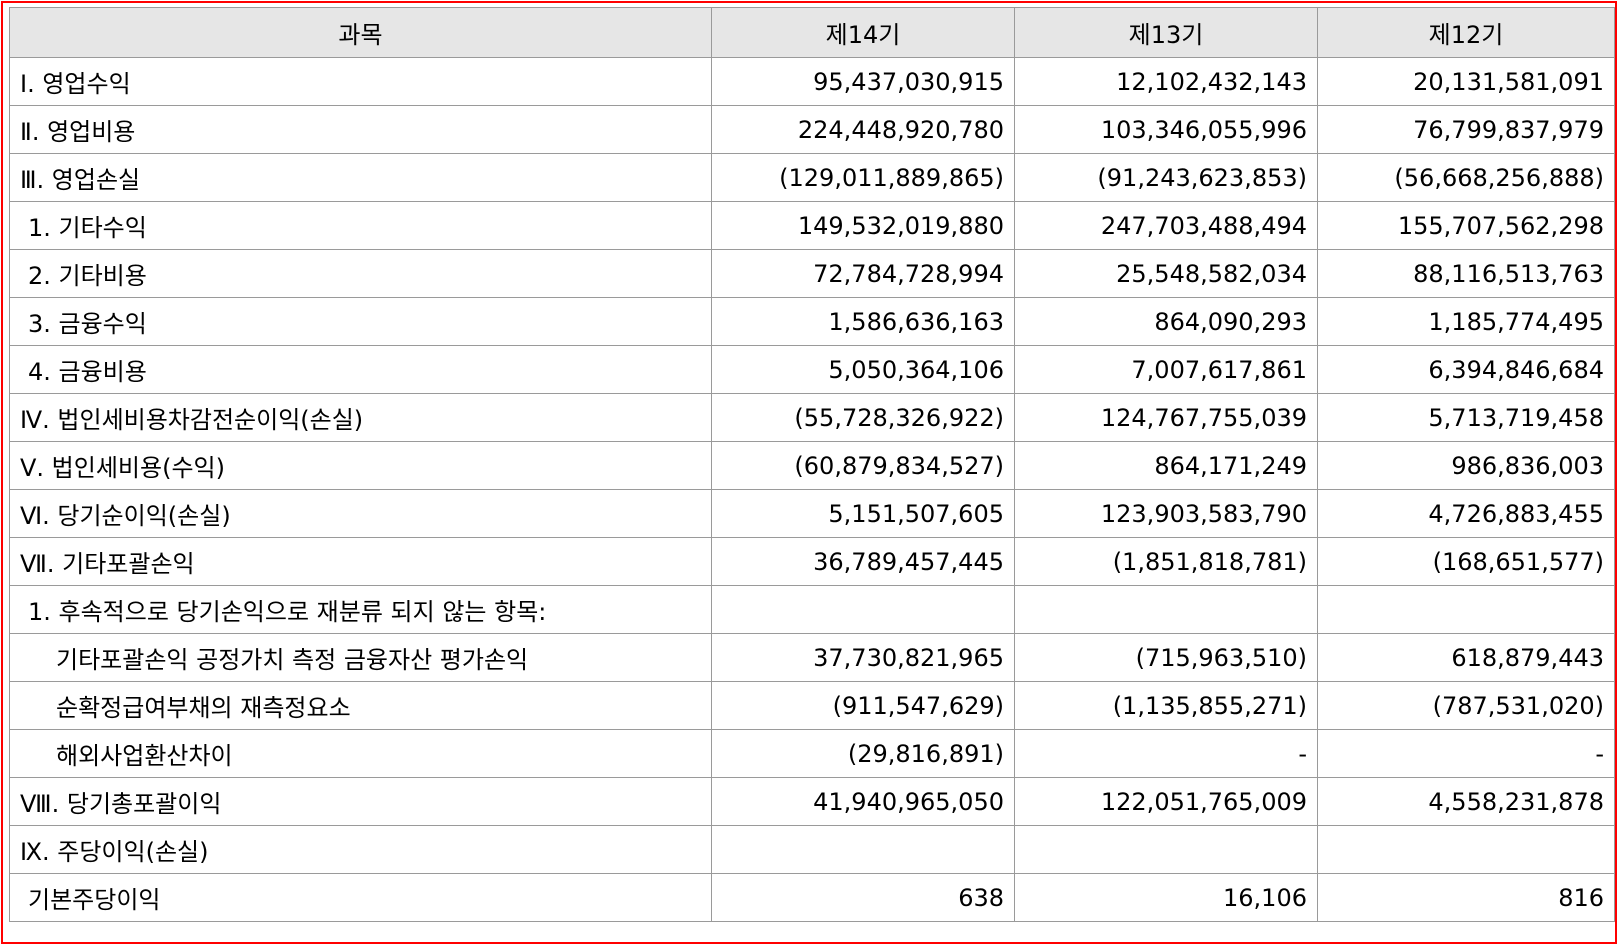 This screenshot has height=948, width=1621. What do you see at coordinates (1166, 561) in the screenshot?
I see `row-value-13: (1,851,818,781)` at bounding box center [1166, 561].